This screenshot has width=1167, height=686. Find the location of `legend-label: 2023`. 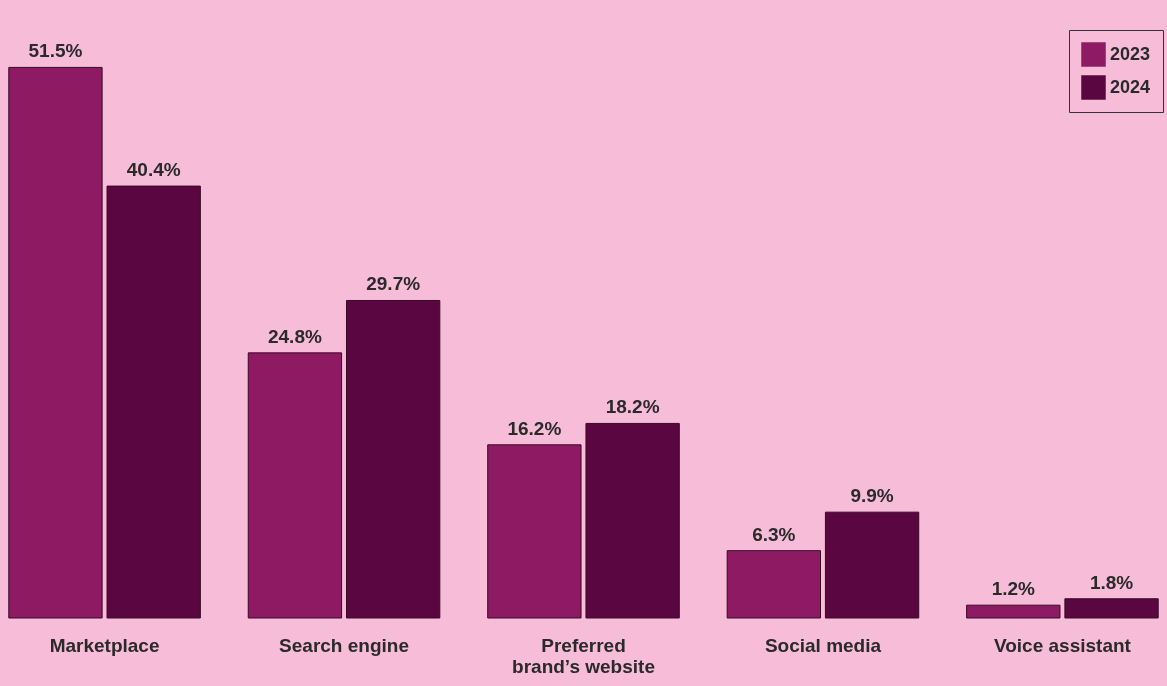

legend-label: 2023 is located at coordinates (1130, 53).